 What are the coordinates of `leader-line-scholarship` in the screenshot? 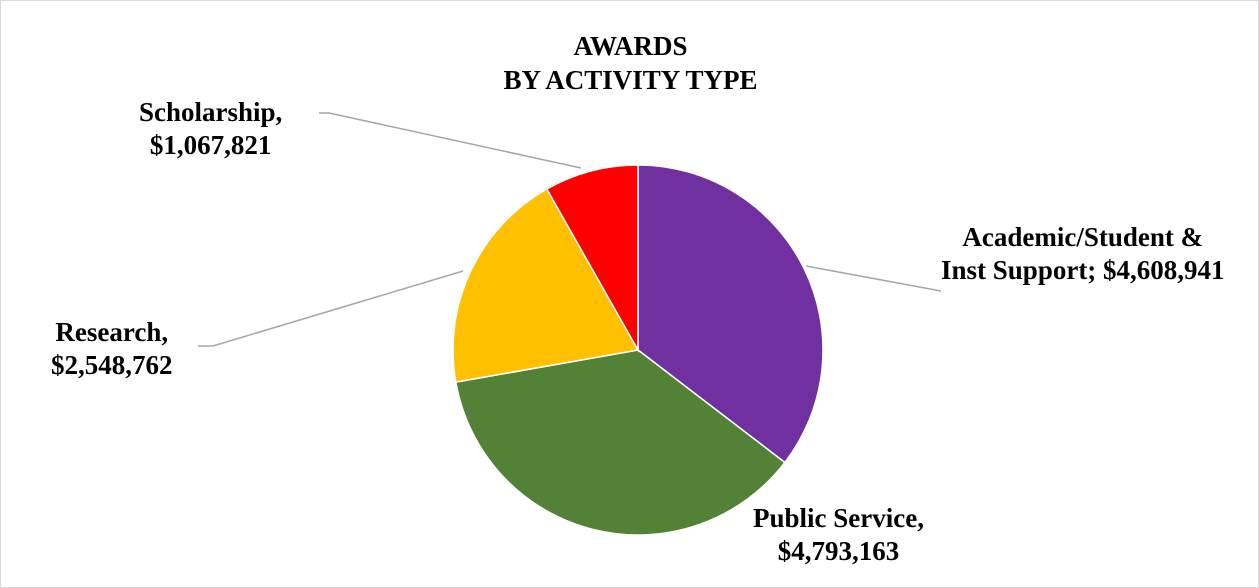 It's located at (450, 140).